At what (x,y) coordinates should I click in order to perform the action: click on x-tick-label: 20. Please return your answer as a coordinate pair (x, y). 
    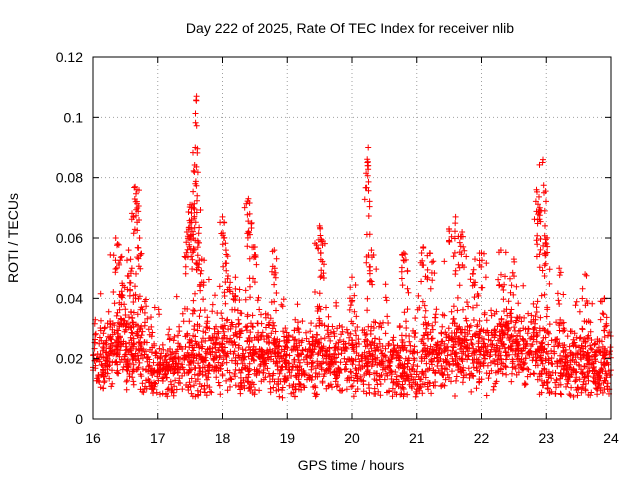
    Looking at the image, I should click on (352, 438).